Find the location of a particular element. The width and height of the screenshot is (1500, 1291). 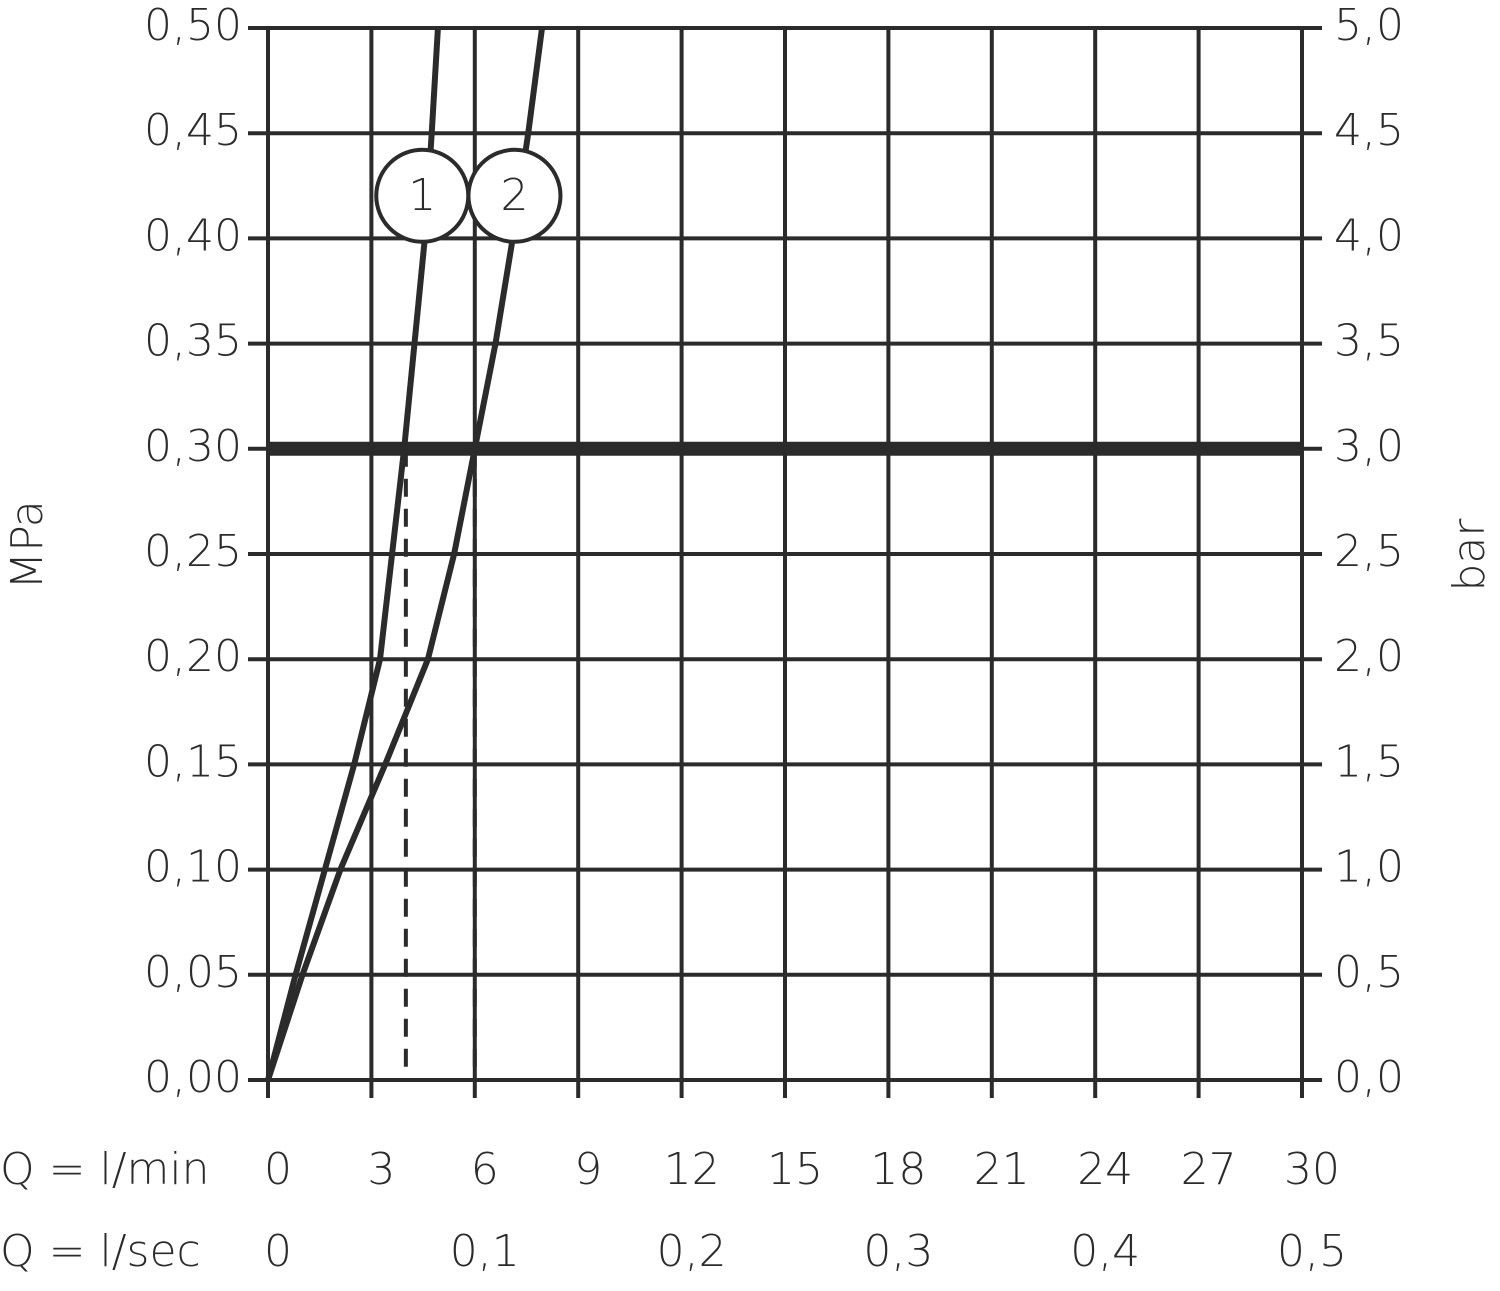

y-axis-label: MPa is located at coordinates (27, 544).